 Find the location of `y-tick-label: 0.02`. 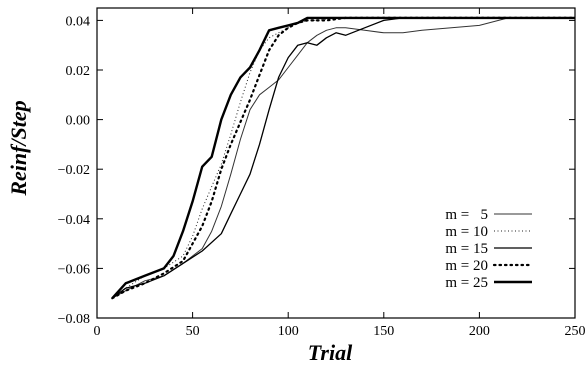

y-tick-label: 0.02 is located at coordinates (78, 71).